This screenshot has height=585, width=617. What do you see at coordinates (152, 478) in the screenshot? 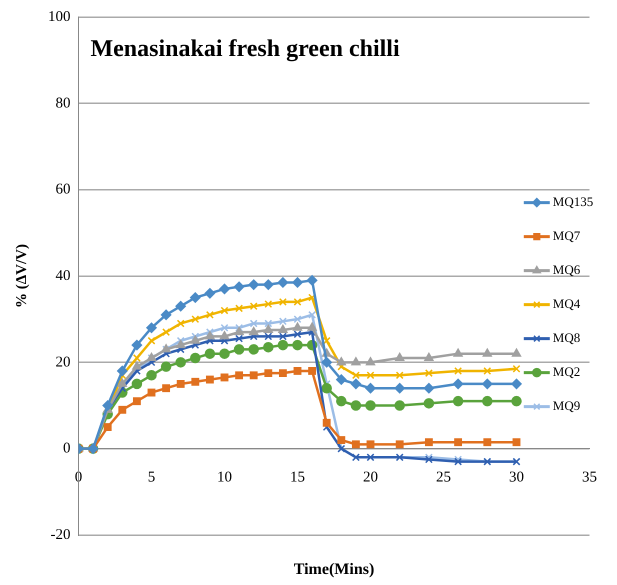
I see `x-tick-label: 5` at bounding box center [152, 478].